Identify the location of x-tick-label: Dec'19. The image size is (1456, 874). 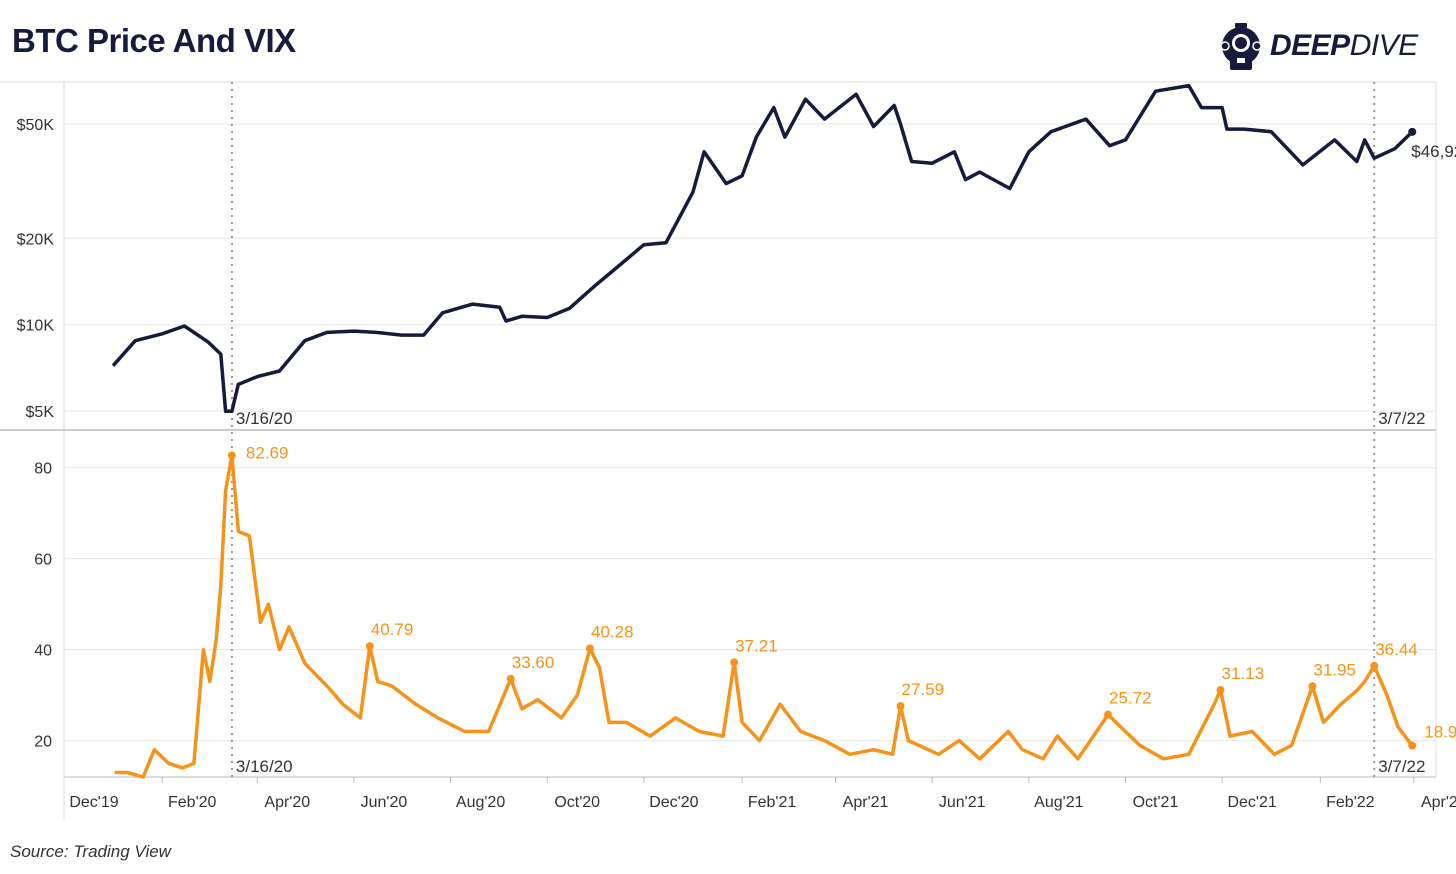
(93, 802).